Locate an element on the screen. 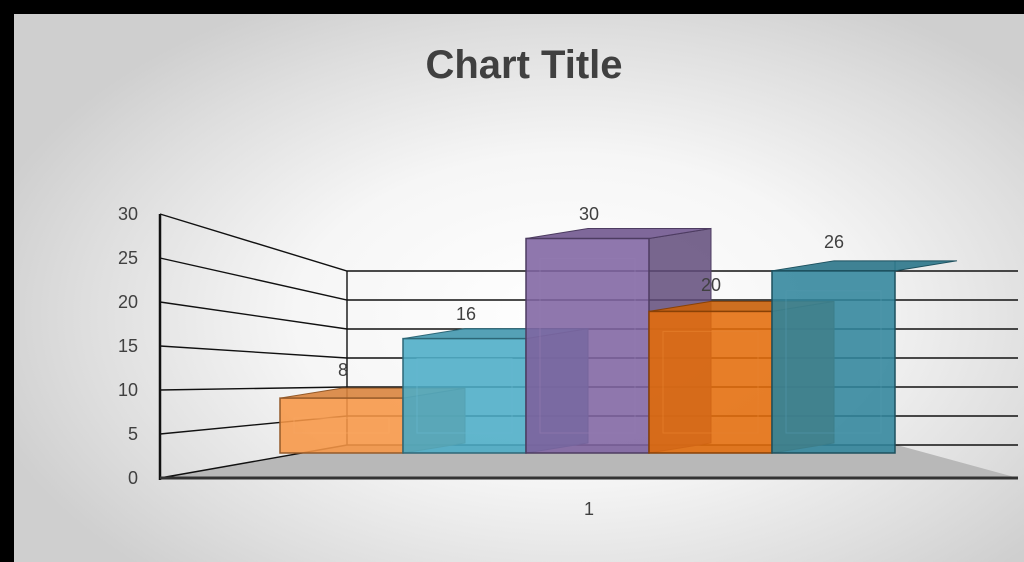 The width and height of the screenshot is (1024, 562). y-tick-label: 5 is located at coordinates (133, 434).